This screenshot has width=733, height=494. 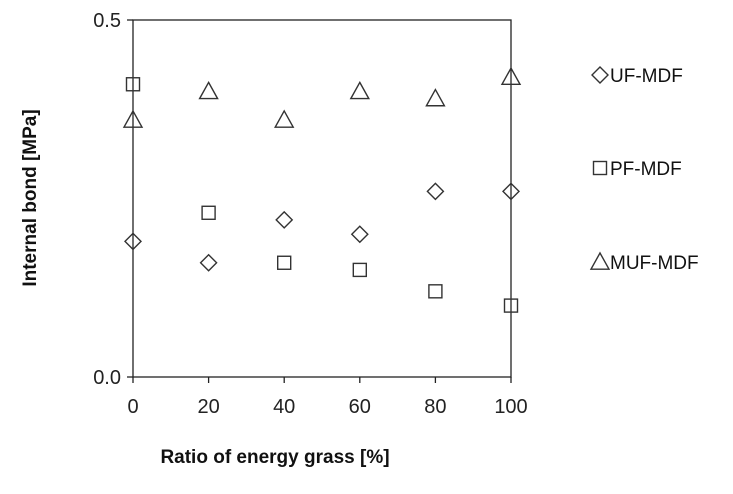 I want to click on legend-square-icon, so click(x=600, y=168).